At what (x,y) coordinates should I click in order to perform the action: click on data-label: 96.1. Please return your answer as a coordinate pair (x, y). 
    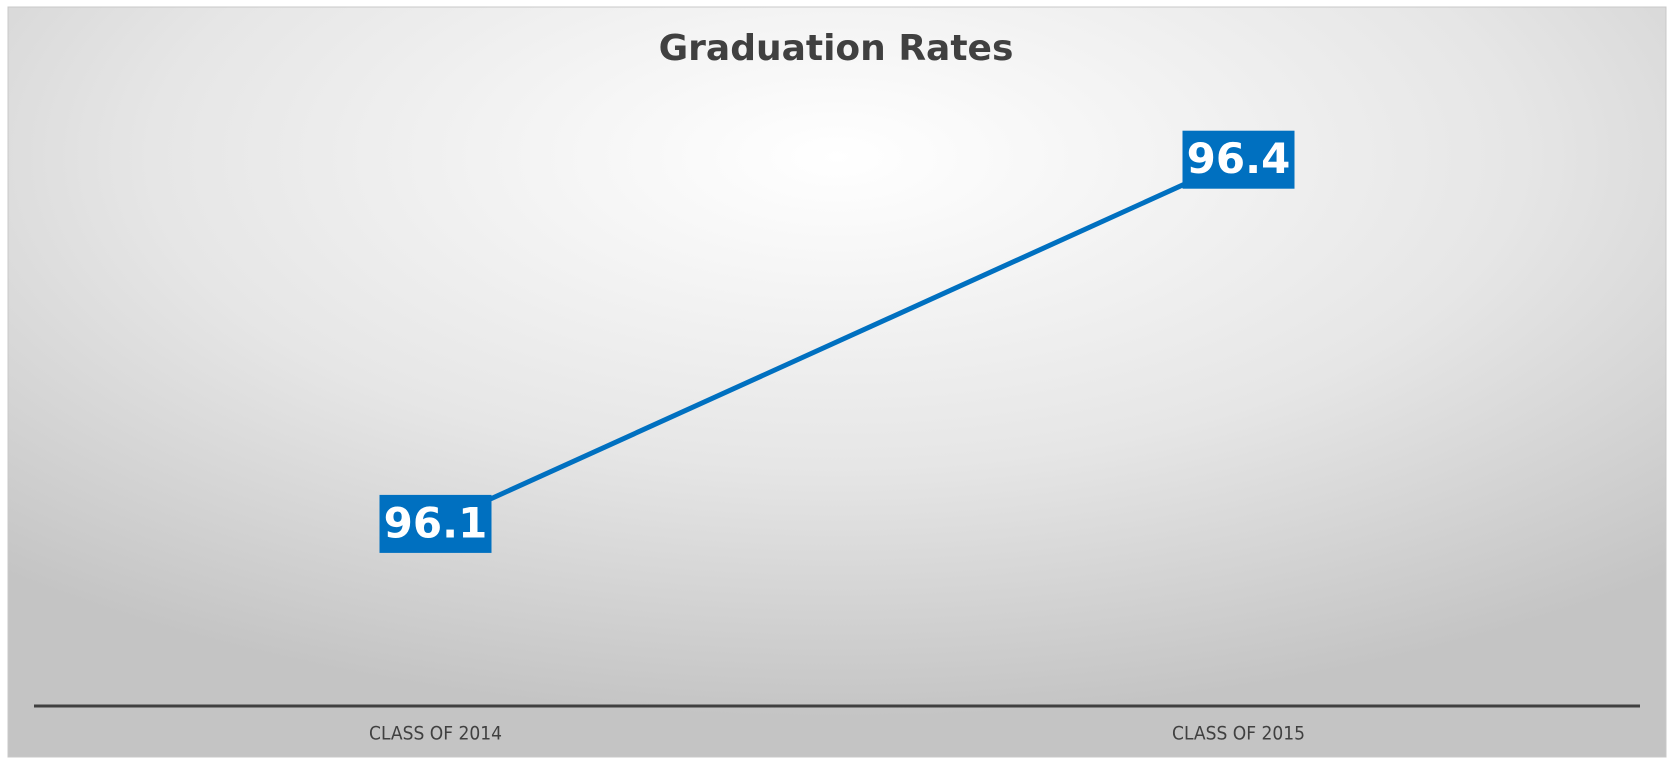
    Looking at the image, I should click on (436, 522).